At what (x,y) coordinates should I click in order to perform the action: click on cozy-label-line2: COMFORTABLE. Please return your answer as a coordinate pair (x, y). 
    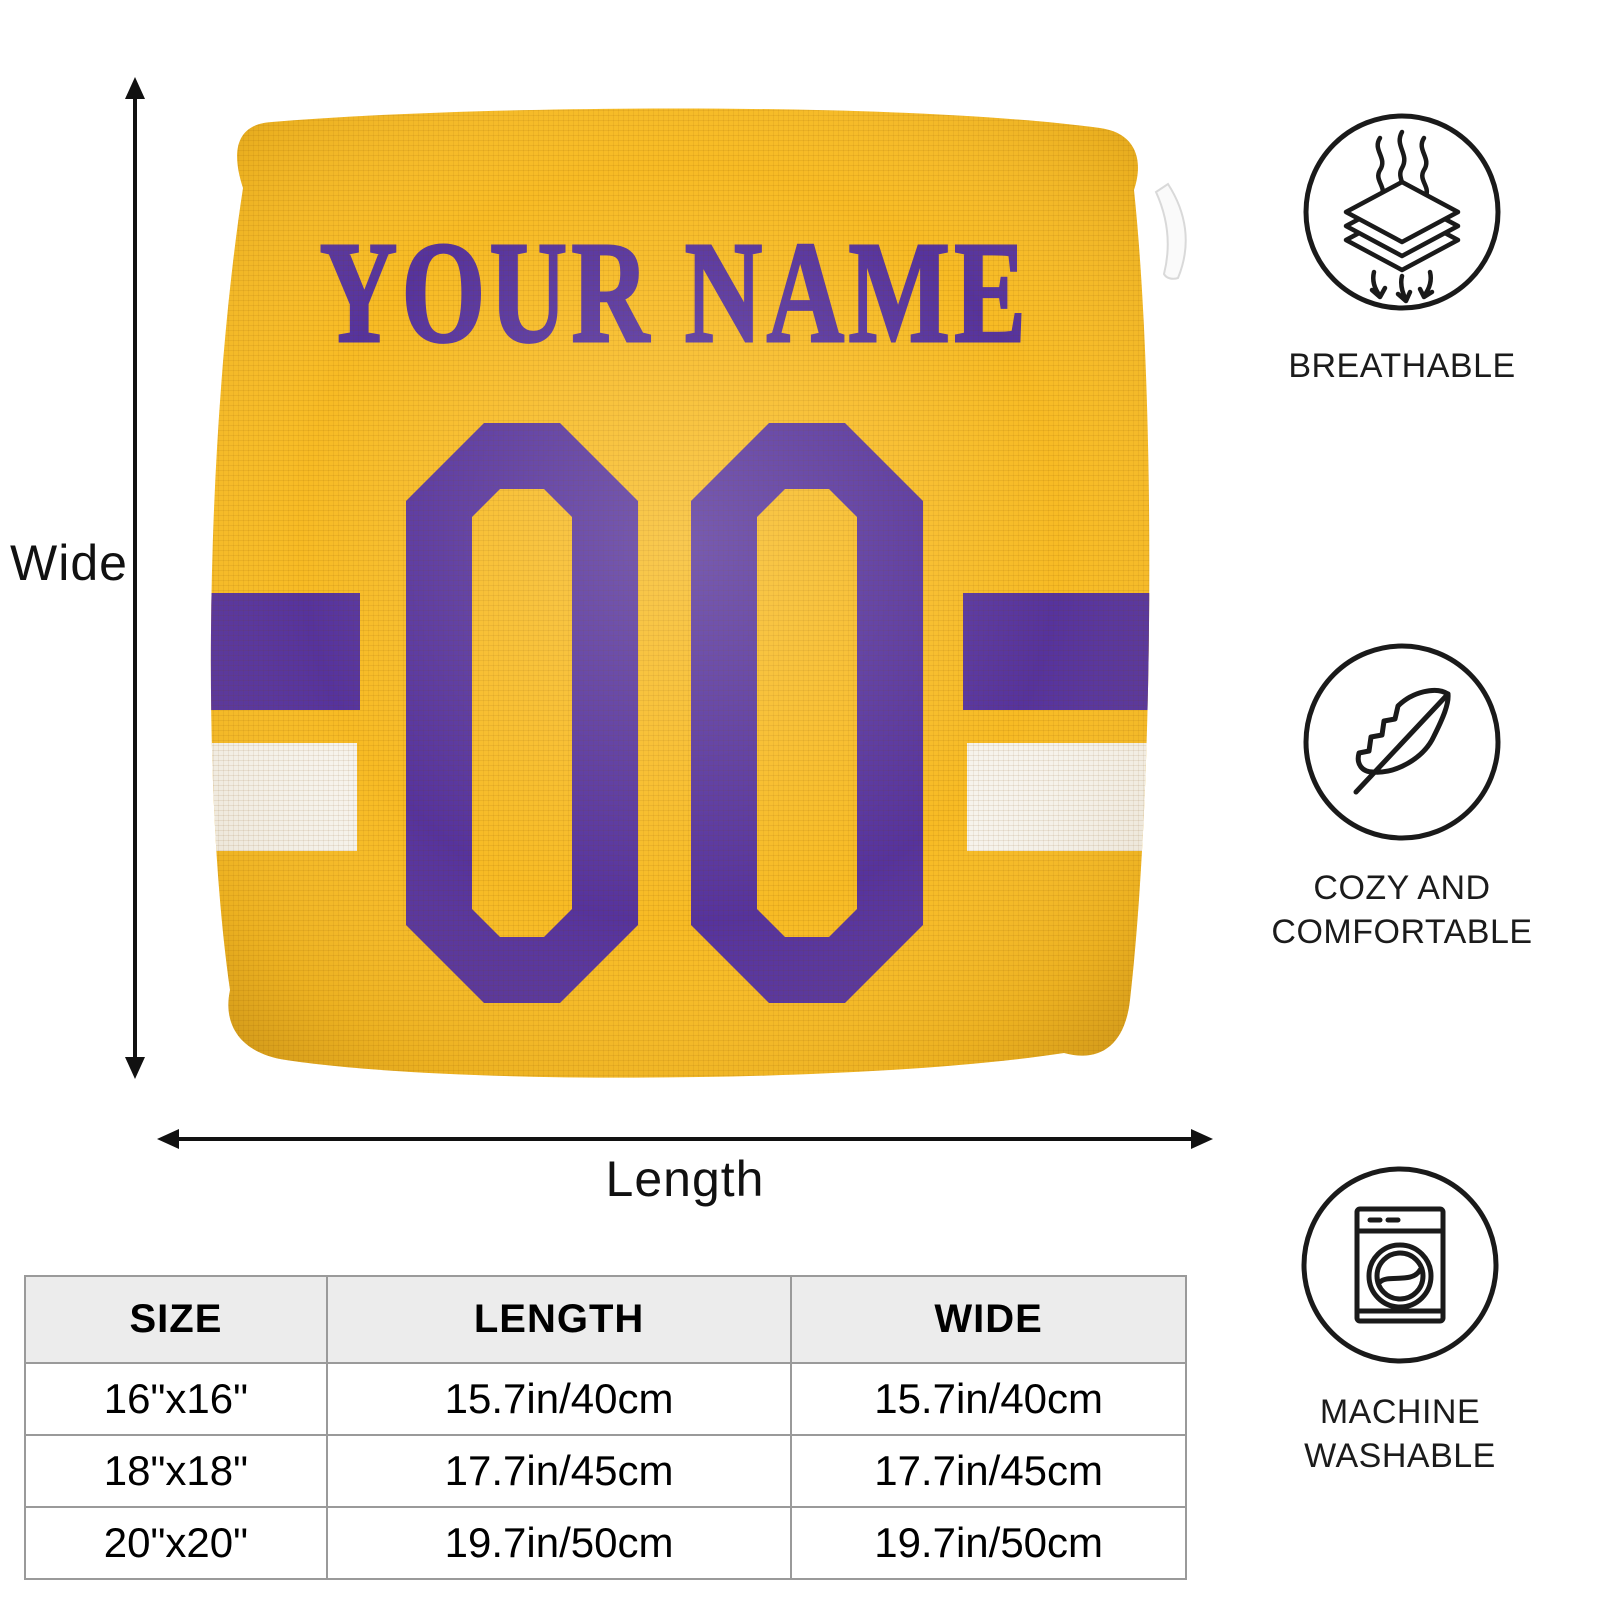
    Looking at the image, I should click on (1402, 932).